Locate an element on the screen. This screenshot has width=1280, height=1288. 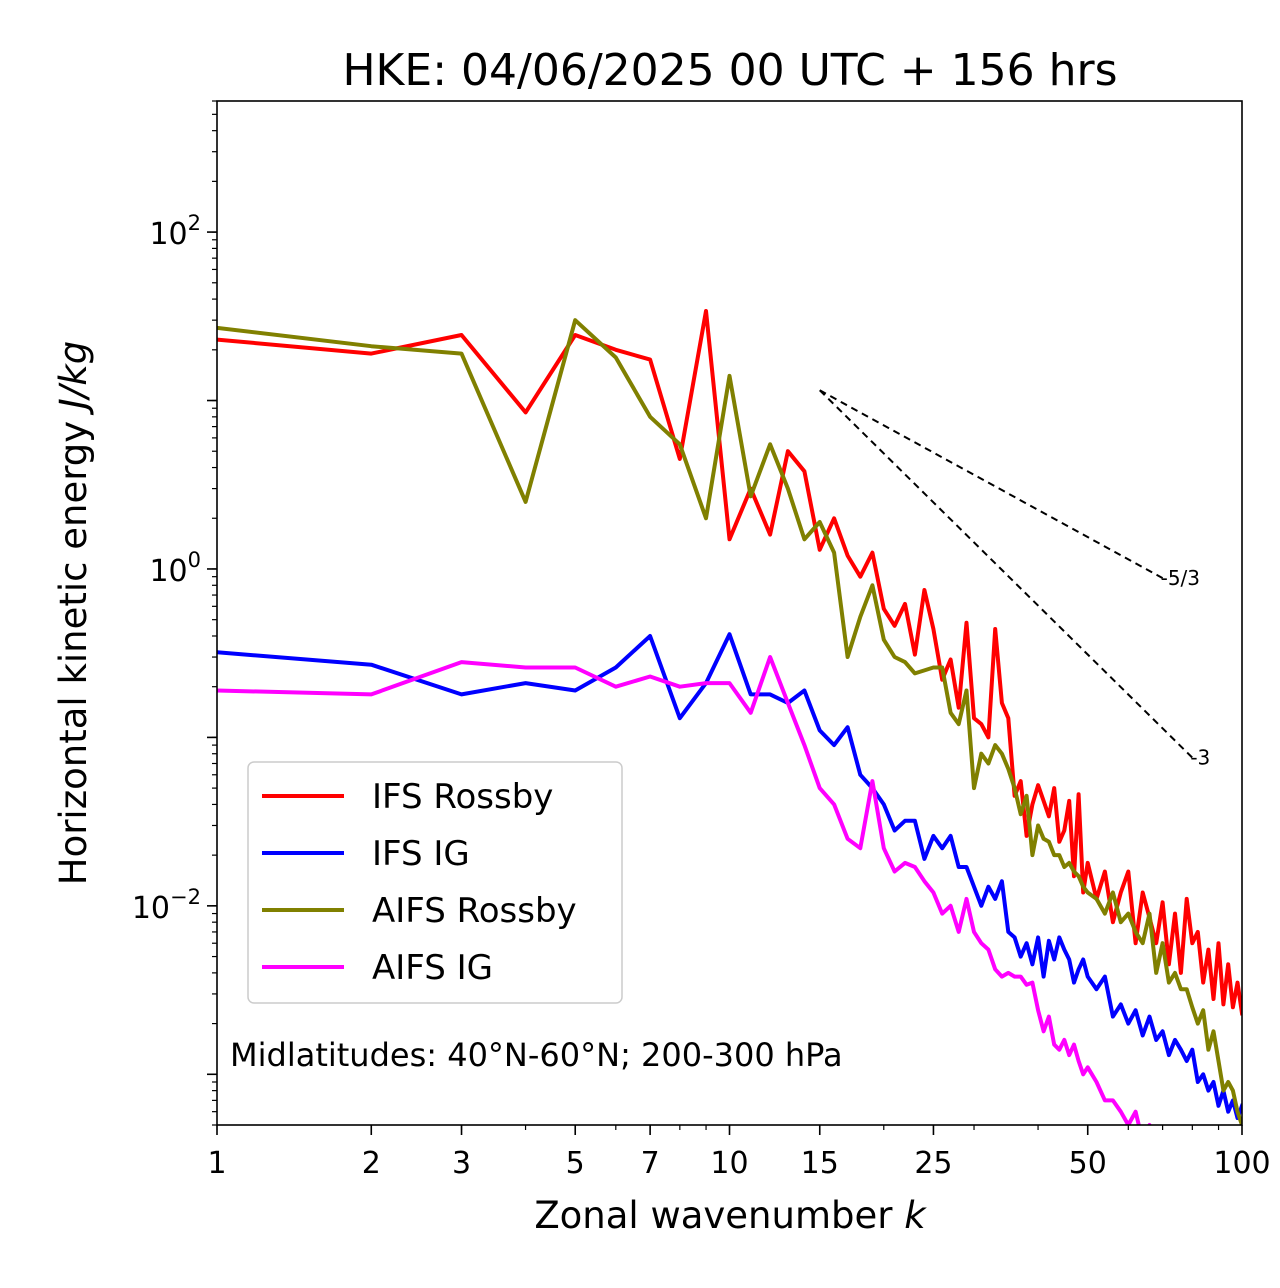
x-tick-label: 7 is located at coordinates (650, 1163).